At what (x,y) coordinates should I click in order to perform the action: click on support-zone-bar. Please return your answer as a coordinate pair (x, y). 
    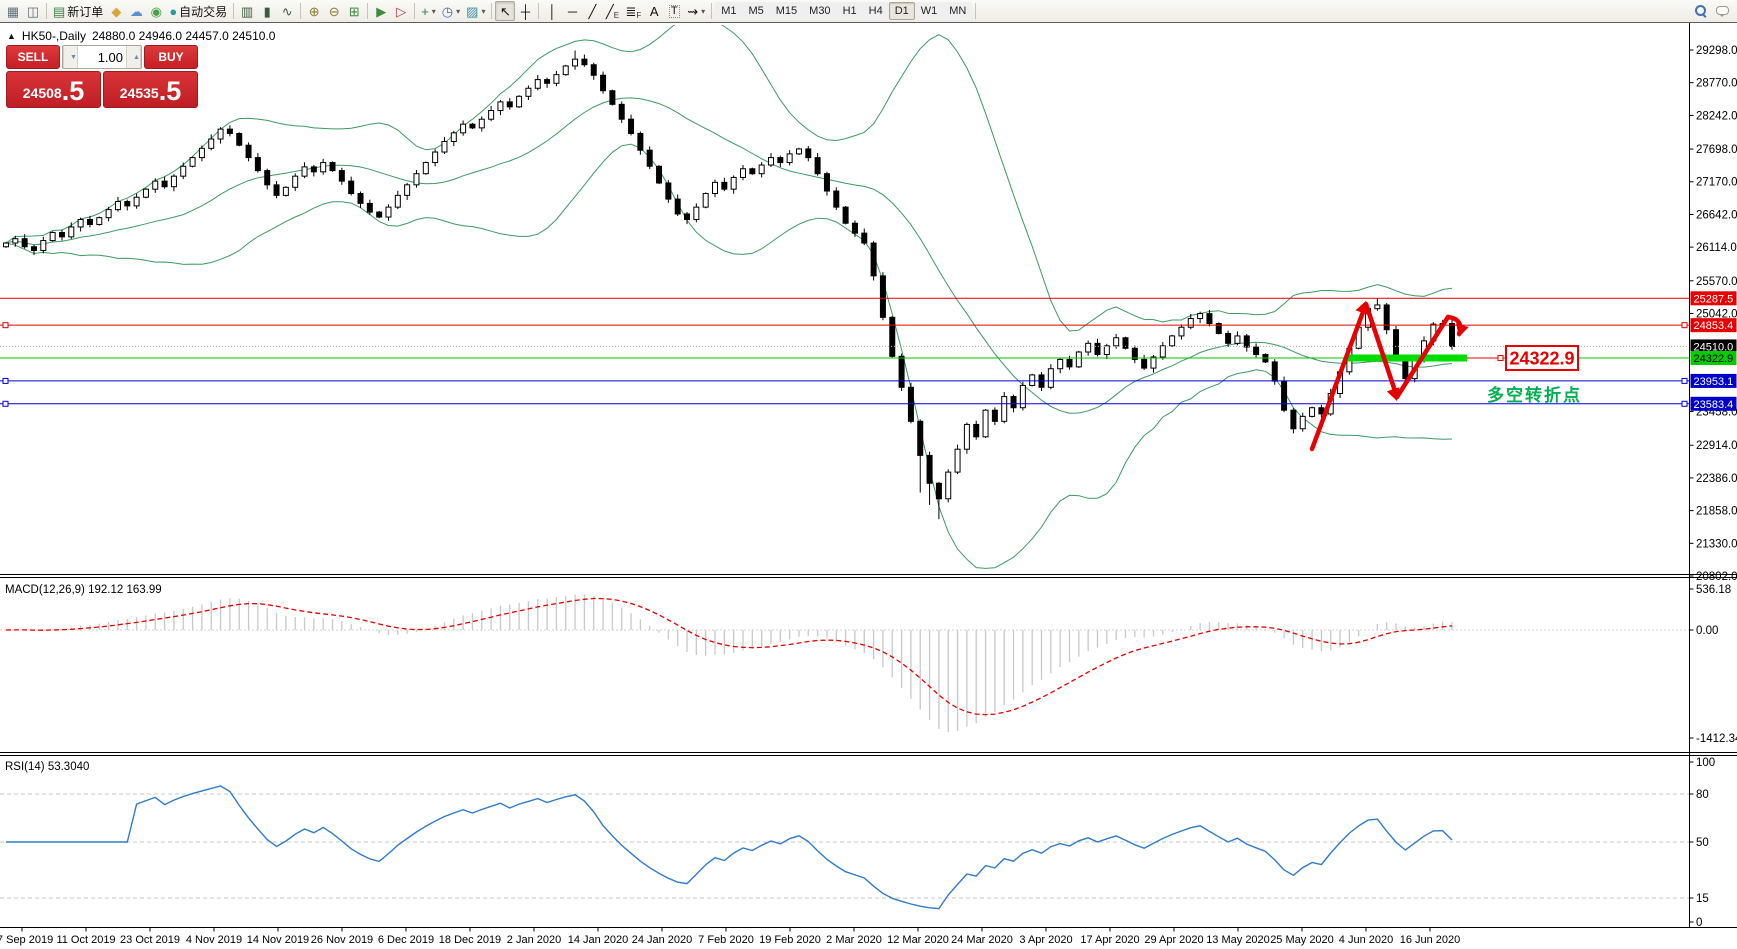
    Looking at the image, I should click on (1407, 358).